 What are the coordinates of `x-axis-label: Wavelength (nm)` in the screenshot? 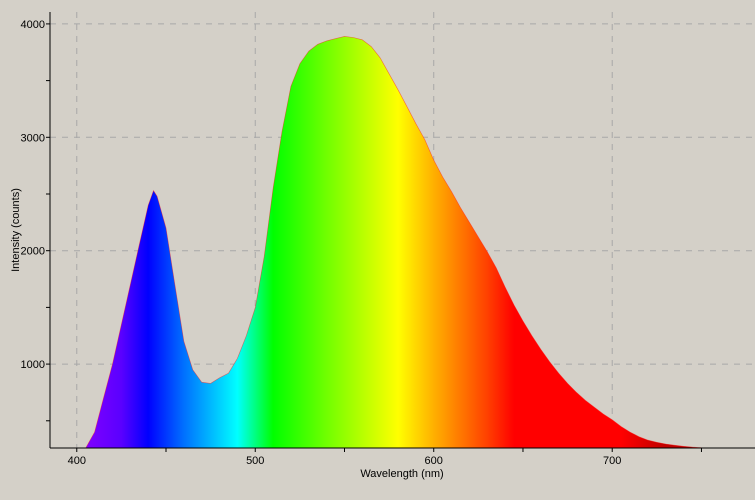 It's located at (401, 474).